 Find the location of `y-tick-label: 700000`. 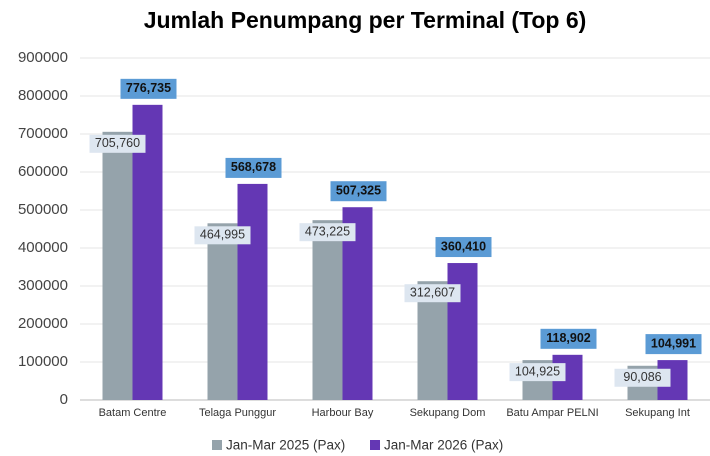

y-tick-label: 700000 is located at coordinates (43, 133).